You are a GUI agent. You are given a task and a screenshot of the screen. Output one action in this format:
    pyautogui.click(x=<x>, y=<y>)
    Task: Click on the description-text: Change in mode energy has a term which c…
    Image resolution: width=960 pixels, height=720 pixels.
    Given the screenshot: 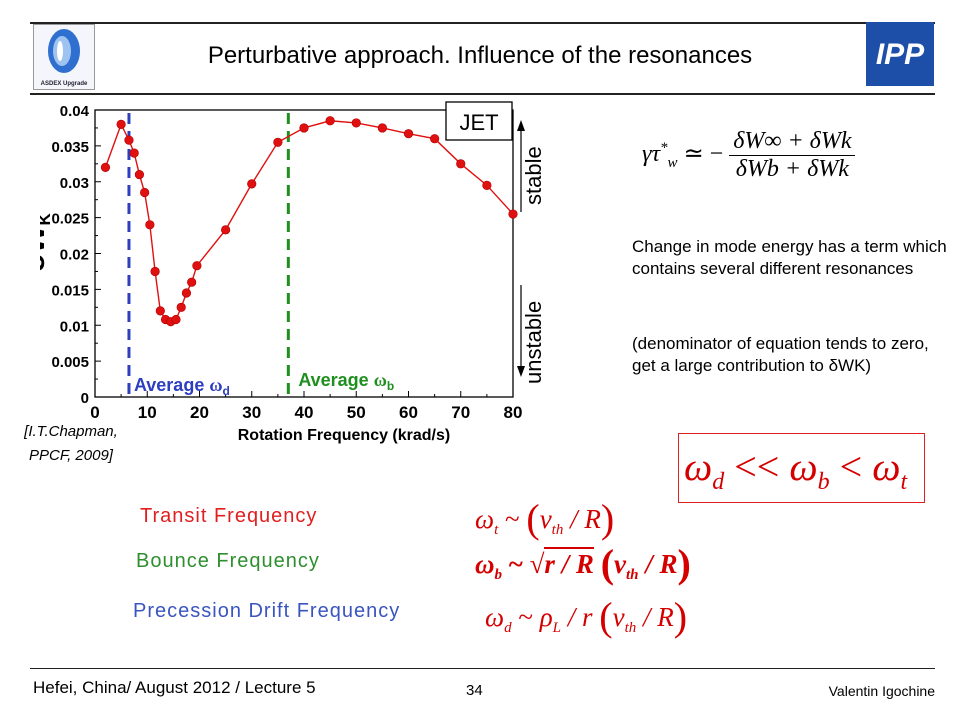 What is the action you would take?
    pyautogui.click(x=789, y=257)
    